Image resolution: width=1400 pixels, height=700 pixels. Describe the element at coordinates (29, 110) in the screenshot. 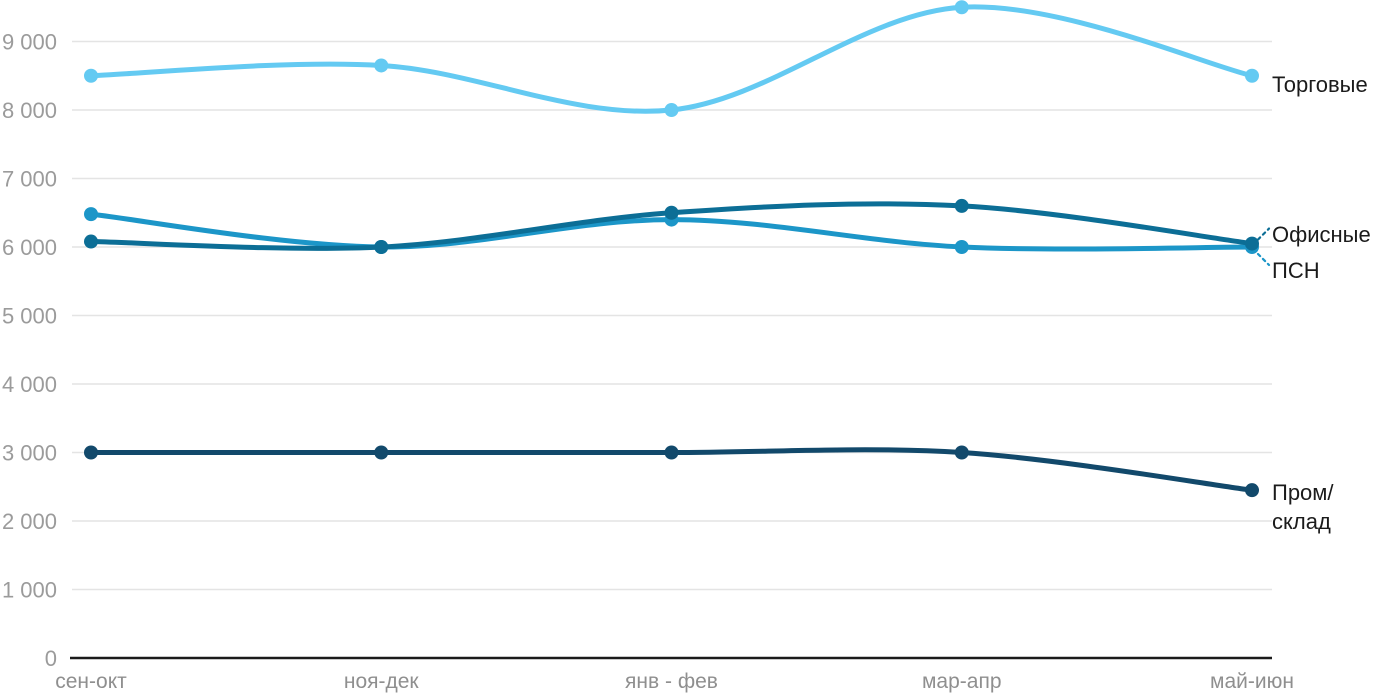

I see `y-tick-label: 8 000` at that location.